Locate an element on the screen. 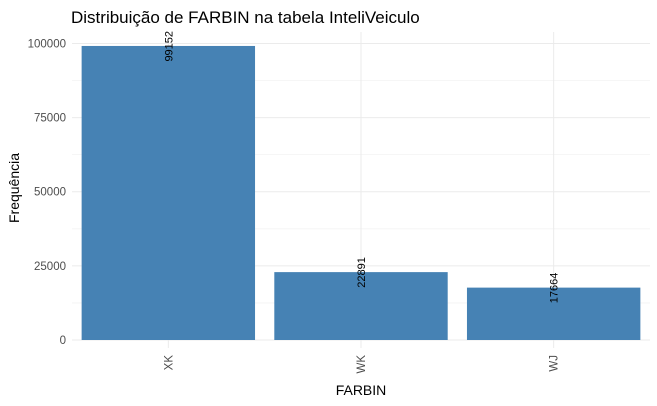  data-label-wj: 17664 is located at coordinates (555, 288).